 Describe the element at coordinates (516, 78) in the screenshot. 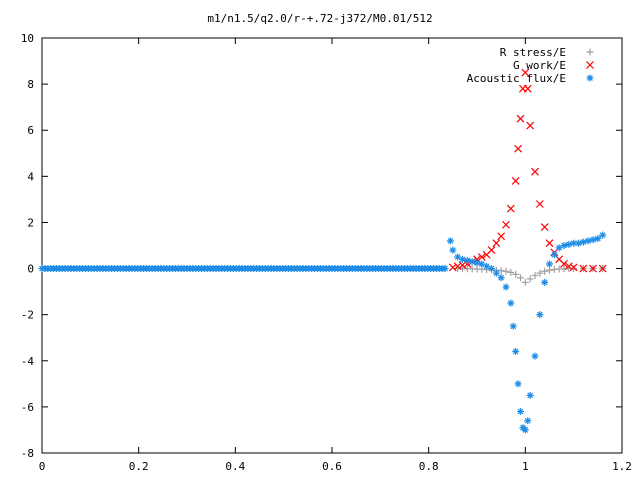

I see `legend-label: Acoustic flux/E` at that location.